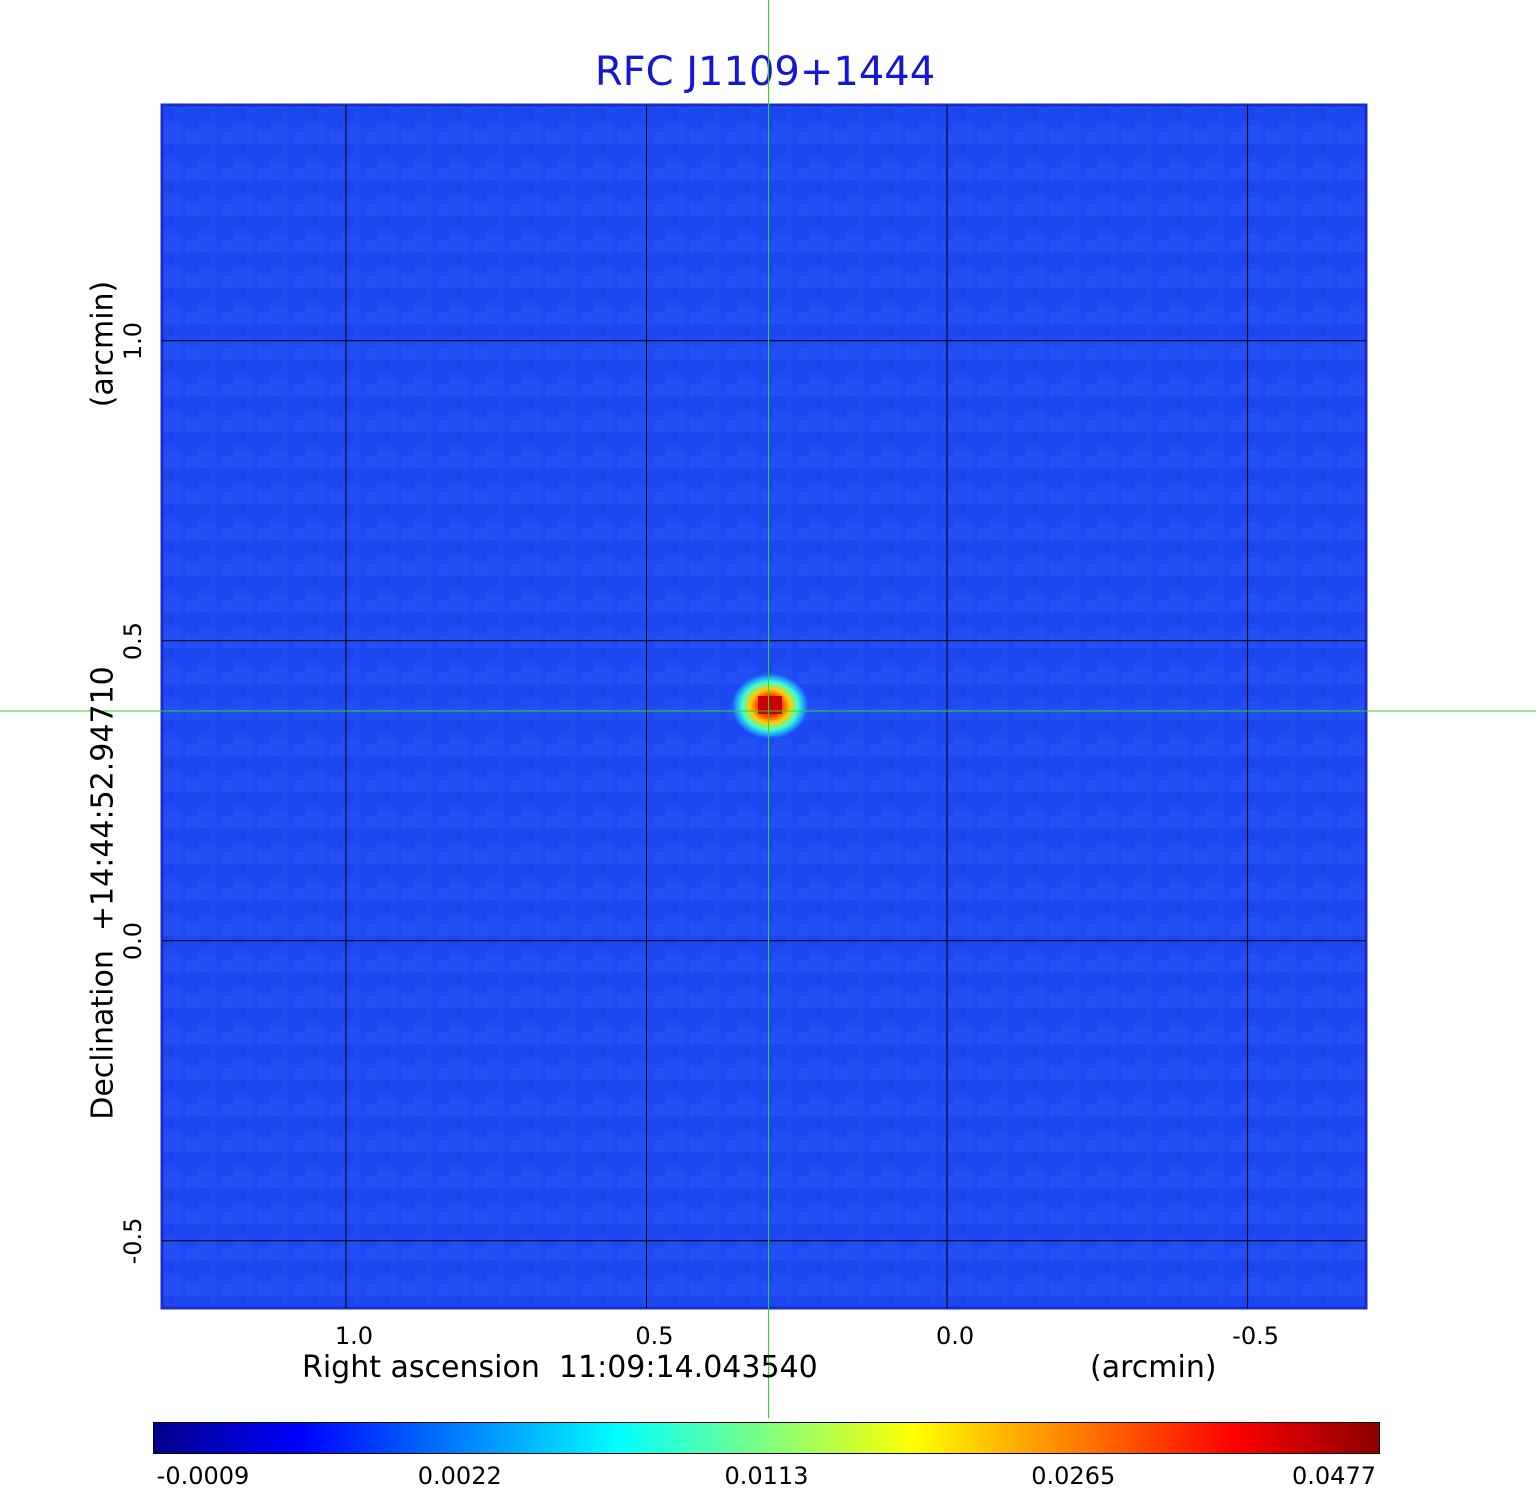 This screenshot has width=1536, height=1511. I want to click on chart-title: RFC J1109+1444, so click(765, 72).